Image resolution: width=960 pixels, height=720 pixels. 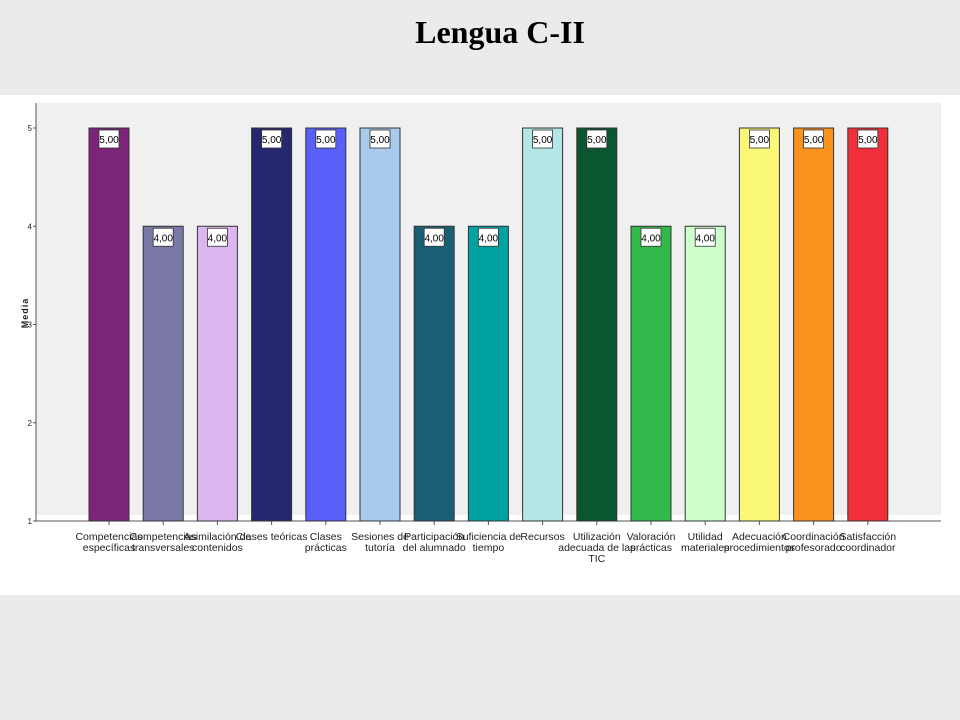 What do you see at coordinates (651, 537) in the screenshot?
I see `category-label-line: Valoración` at bounding box center [651, 537].